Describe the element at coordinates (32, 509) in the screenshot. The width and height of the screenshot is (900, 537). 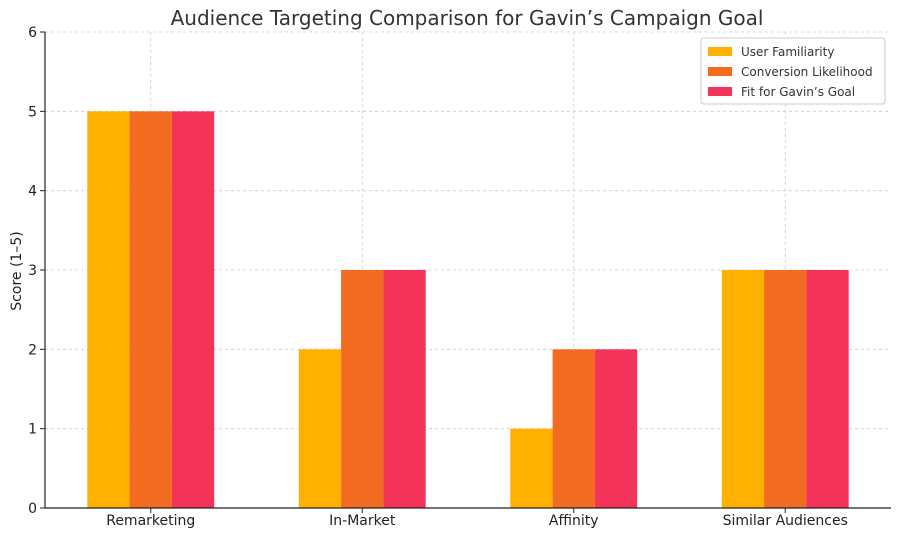
I see `y-tick-label: 0` at that location.